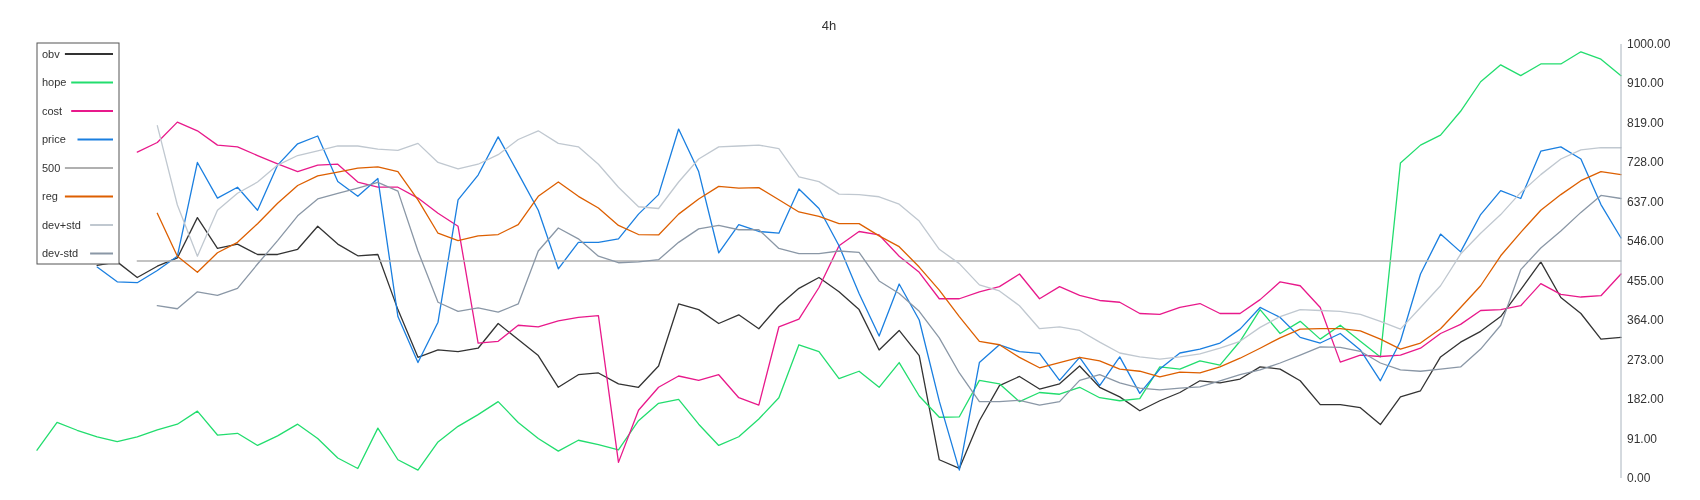  I want to click on y-tick-label: 273.00, so click(1646, 359).